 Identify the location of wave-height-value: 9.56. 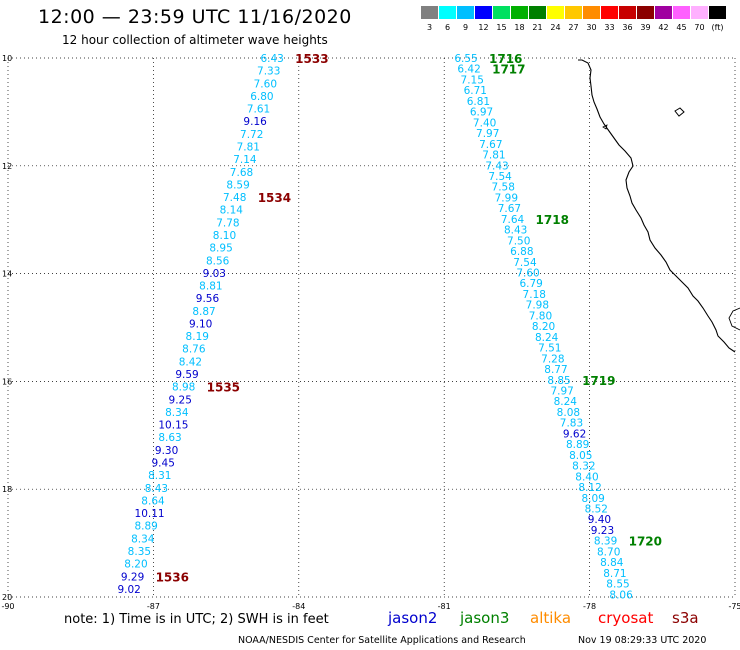
(208, 299).